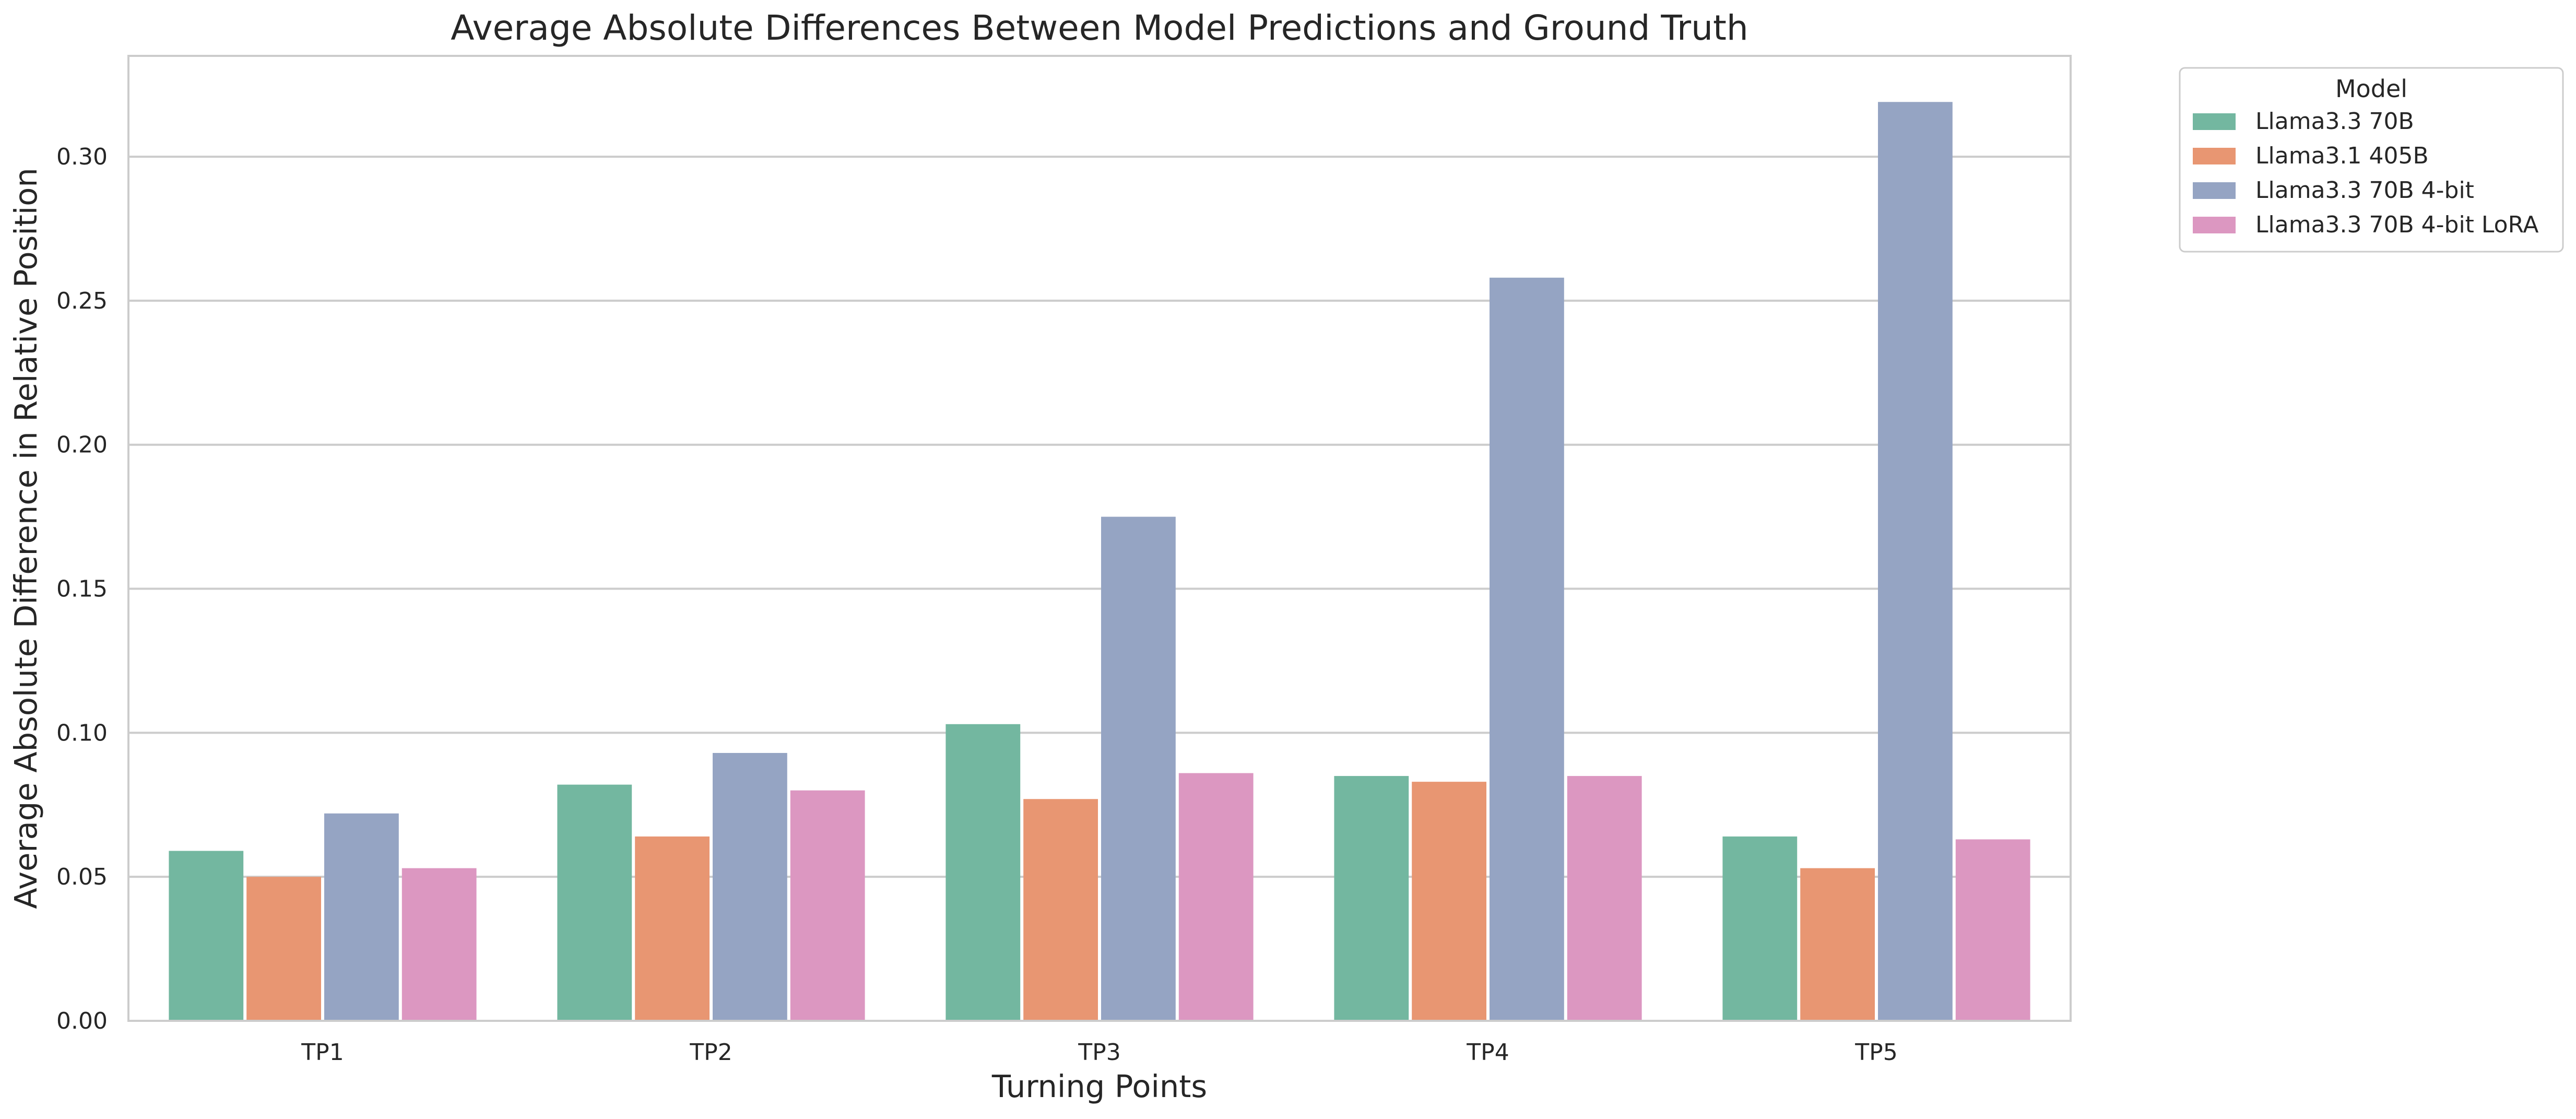 This screenshot has width=2576, height=1119. I want to click on y-tick-label: 0.25, so click(82, 301).